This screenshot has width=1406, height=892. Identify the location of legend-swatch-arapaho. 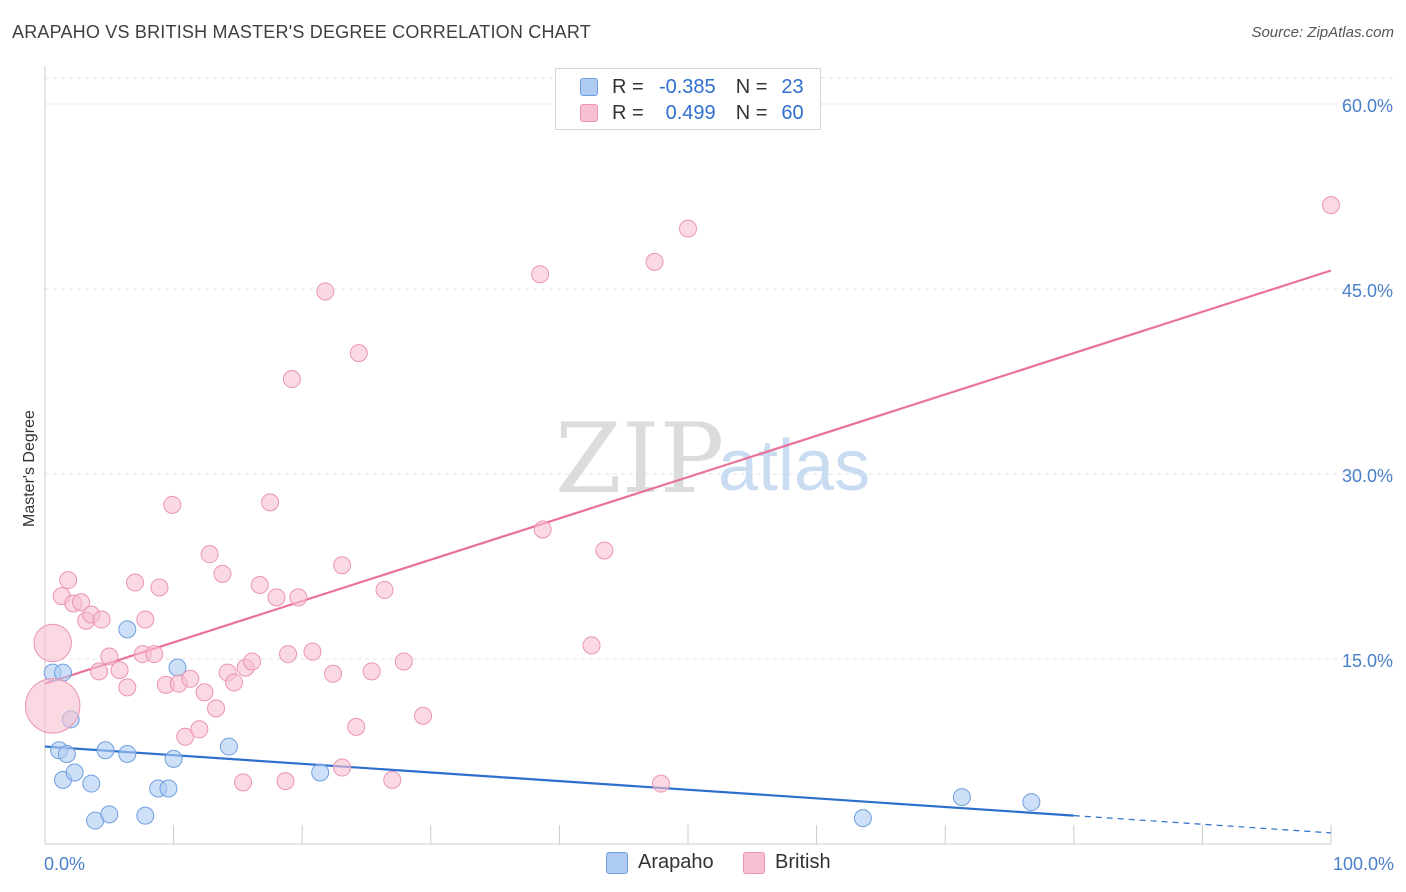
(589, 87).